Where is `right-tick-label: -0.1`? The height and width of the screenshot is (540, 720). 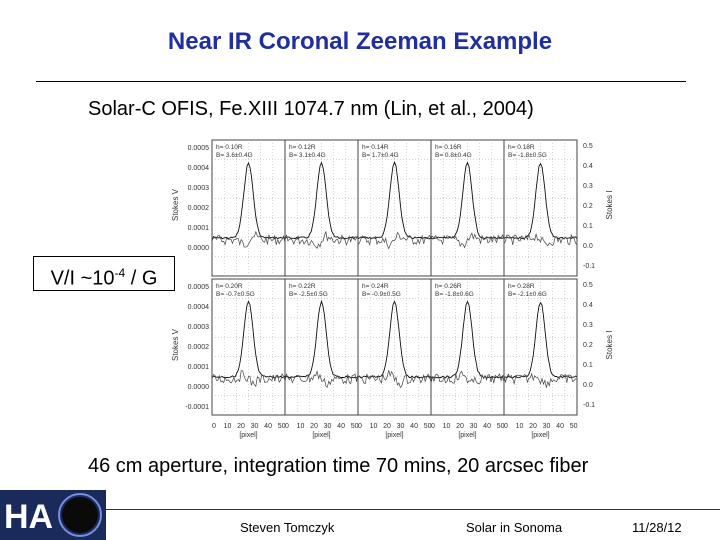
right-tick-label: -0.1 is located at coordinates (589, 266).